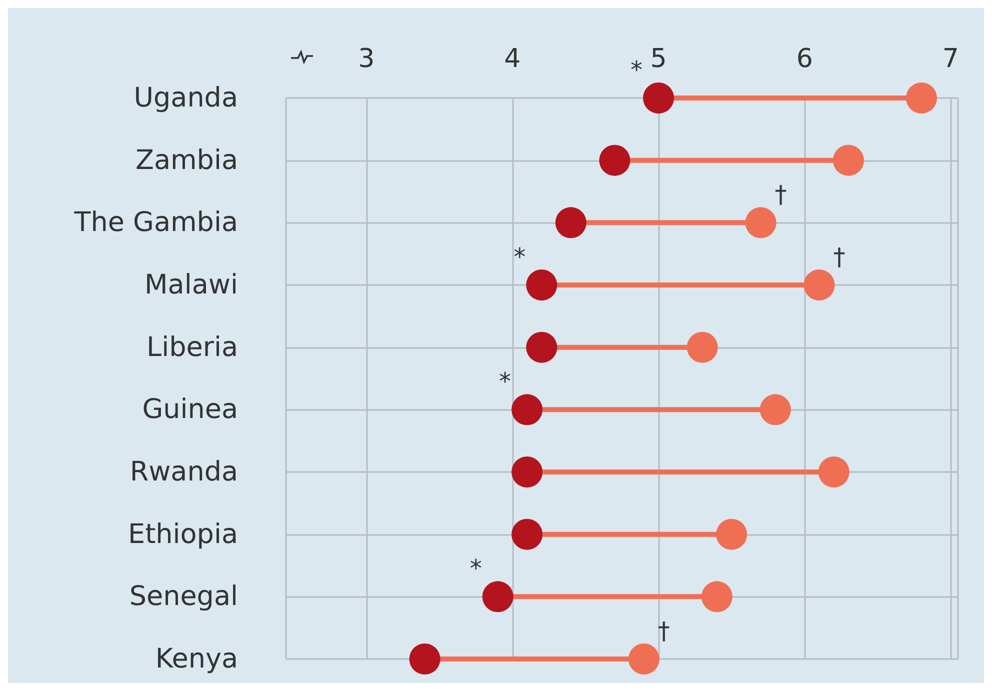  Describe the element at coordinates (191, 285) in the screenshot. I see `y-tick-label: Malawi` at that location.